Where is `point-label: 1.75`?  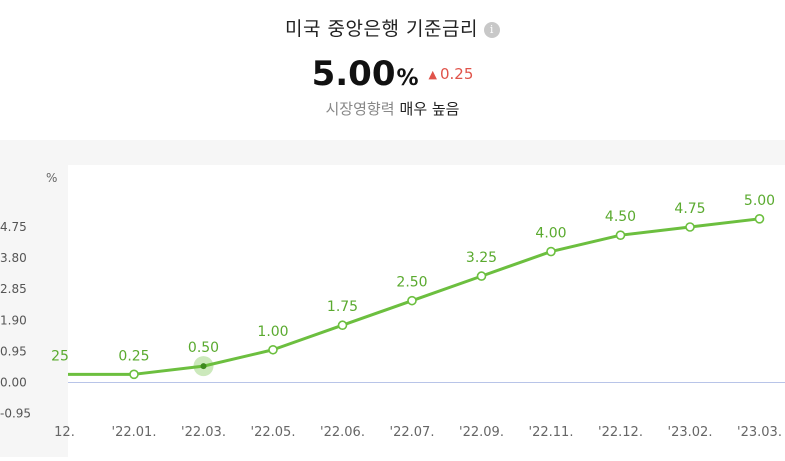
point-label: 1.75 is located at coordinates (342, 307).